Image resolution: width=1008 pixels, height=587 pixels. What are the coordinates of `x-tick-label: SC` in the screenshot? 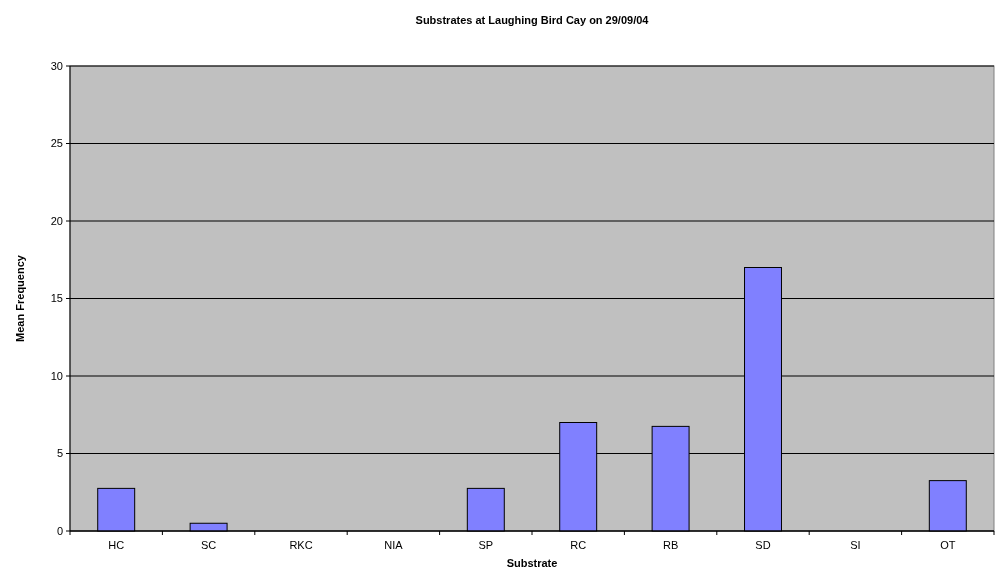 It's located at (208, 545).